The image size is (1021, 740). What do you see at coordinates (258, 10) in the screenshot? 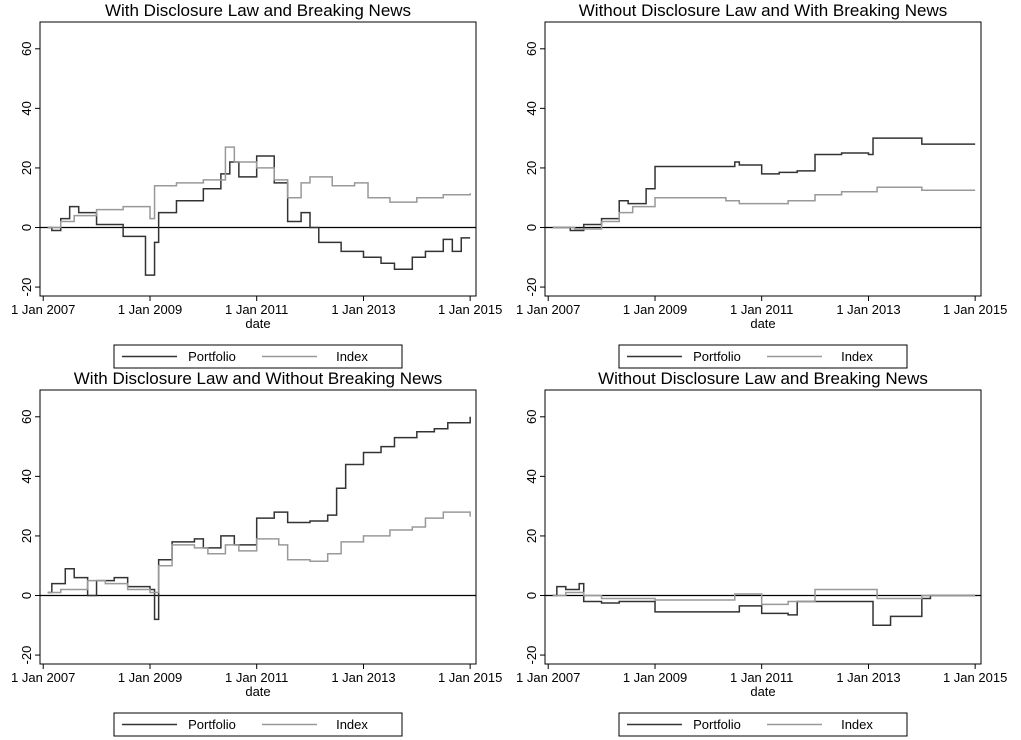
I see `chart-title: With Disclosure Law and Breaking News` at bounding box center [258, 10].